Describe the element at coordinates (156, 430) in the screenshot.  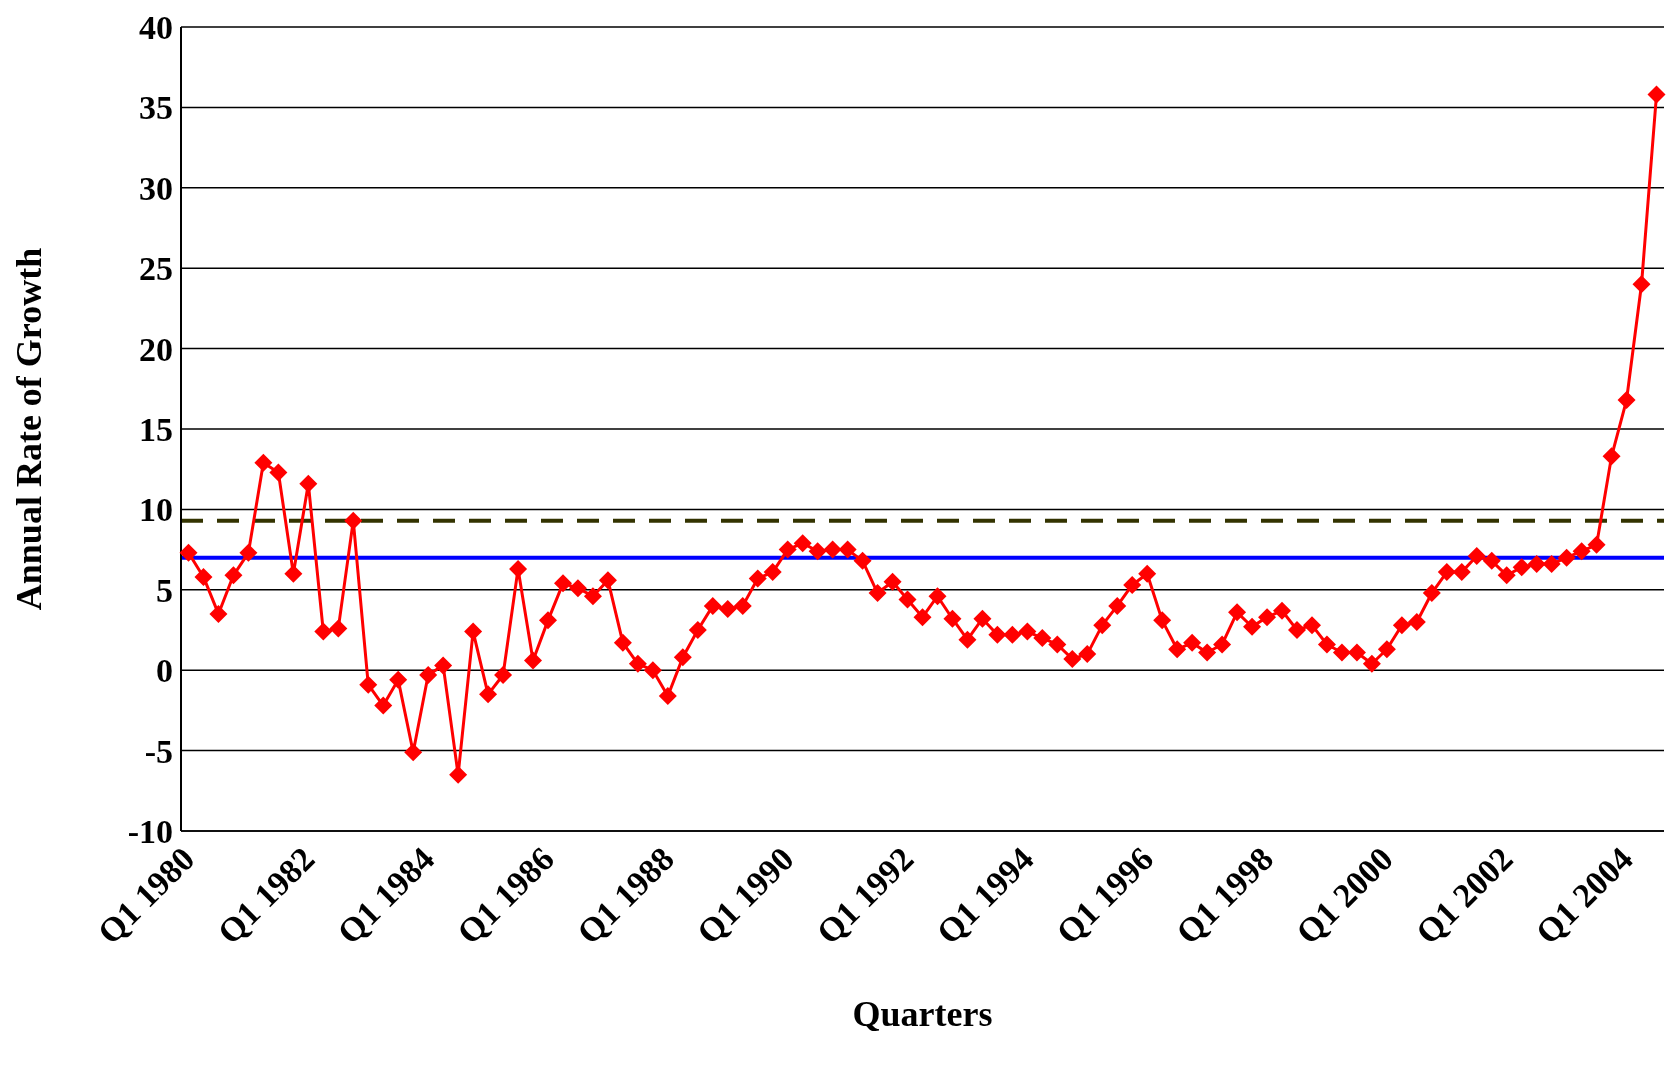
I see `y-tick-label: 15` at that location.